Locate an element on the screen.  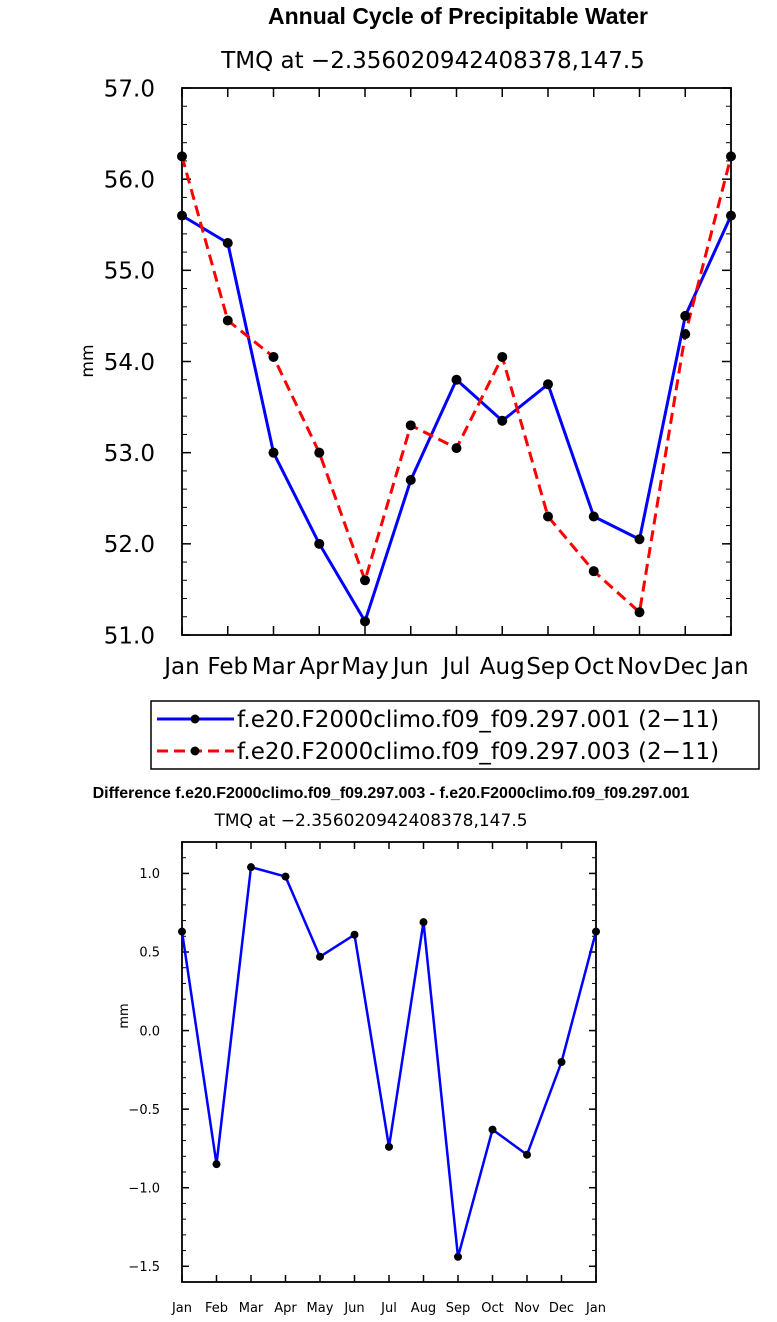
chart2-xtick-label: Oct is located at coordinates (492, 1308).